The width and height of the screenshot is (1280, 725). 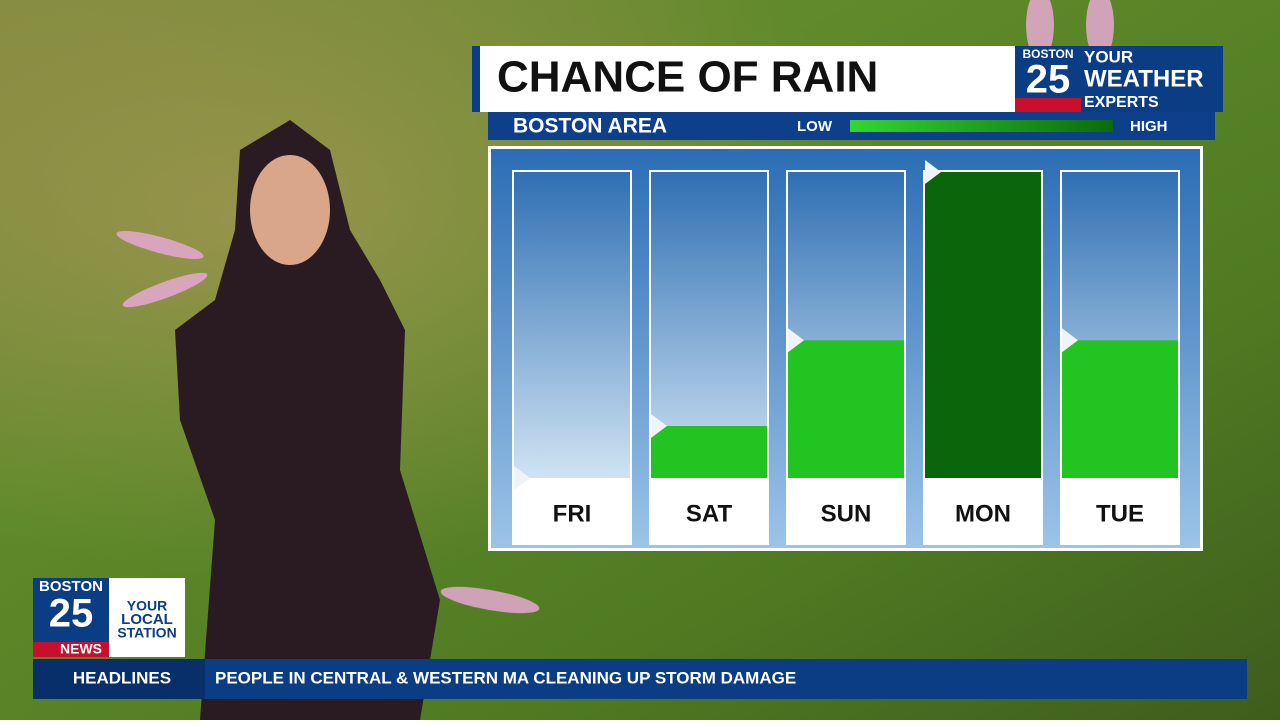 What do you see at coordinates (1047, 54) in the screenshot?
I see `logo-station: BOSTON` at bounding box center [1047, 54].